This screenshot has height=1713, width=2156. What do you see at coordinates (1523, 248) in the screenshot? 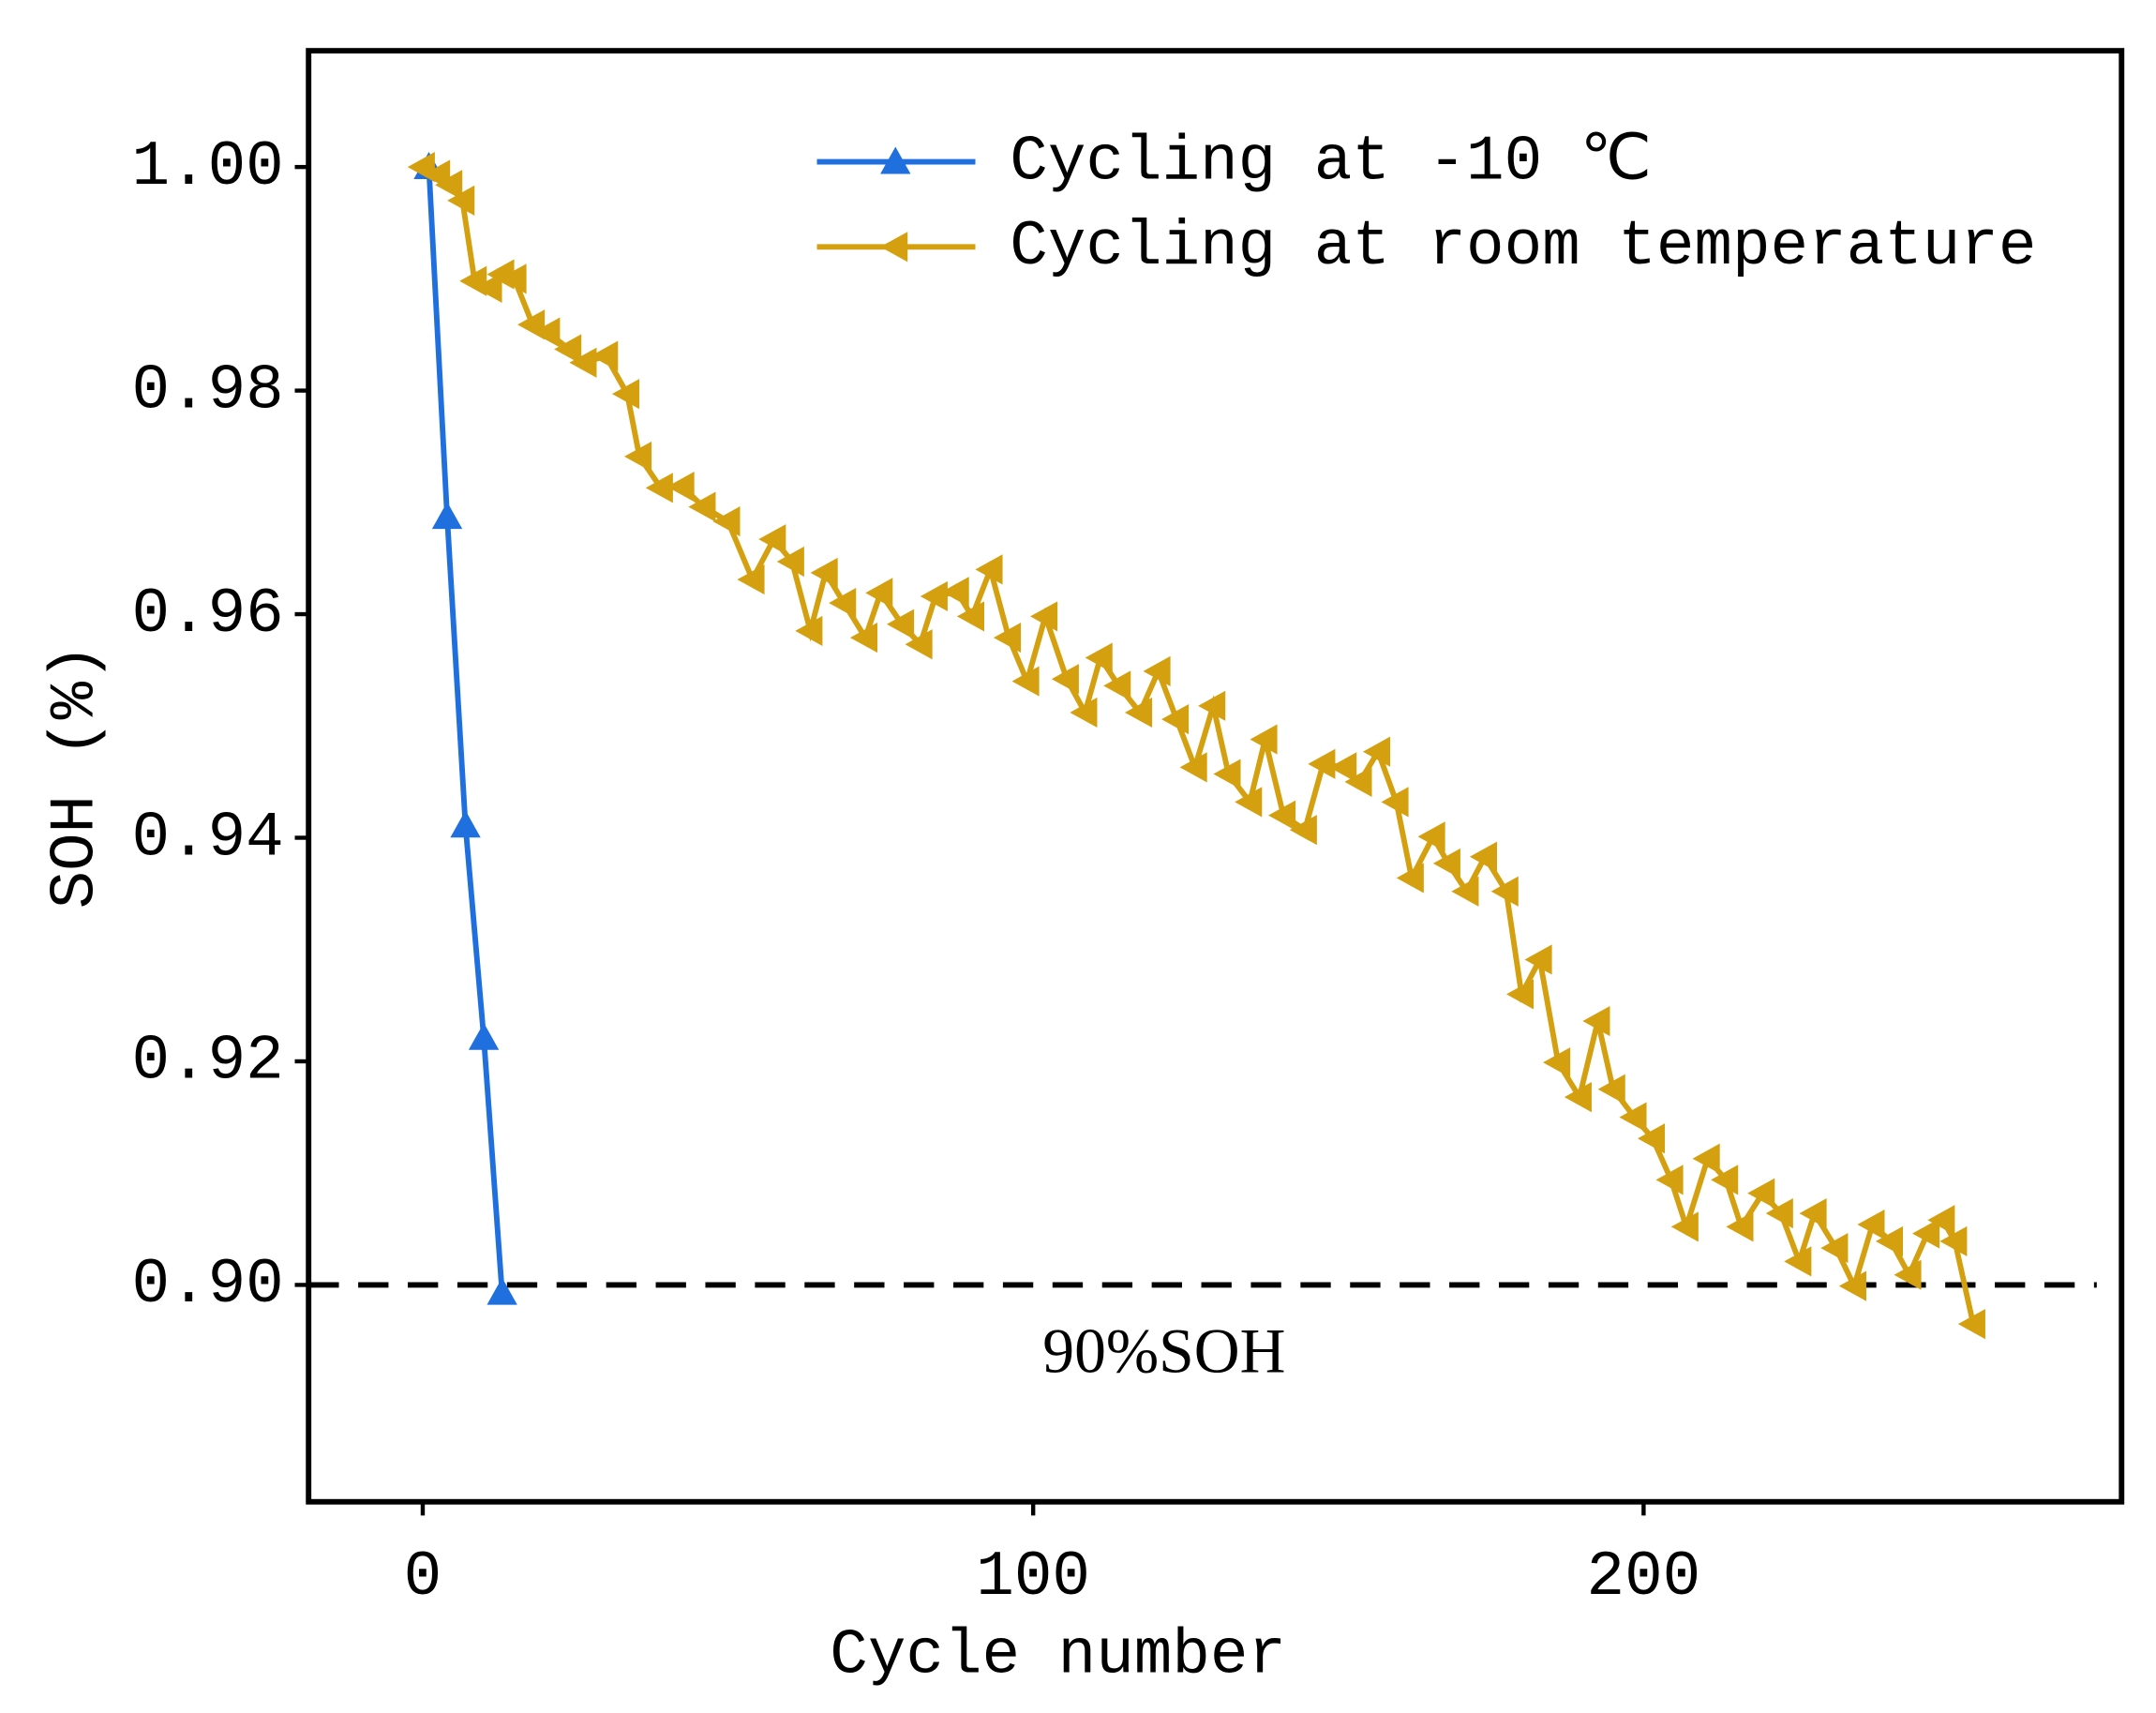
I see `legend-label: Cycling at room temperature` at bounding box center [1523, 248].